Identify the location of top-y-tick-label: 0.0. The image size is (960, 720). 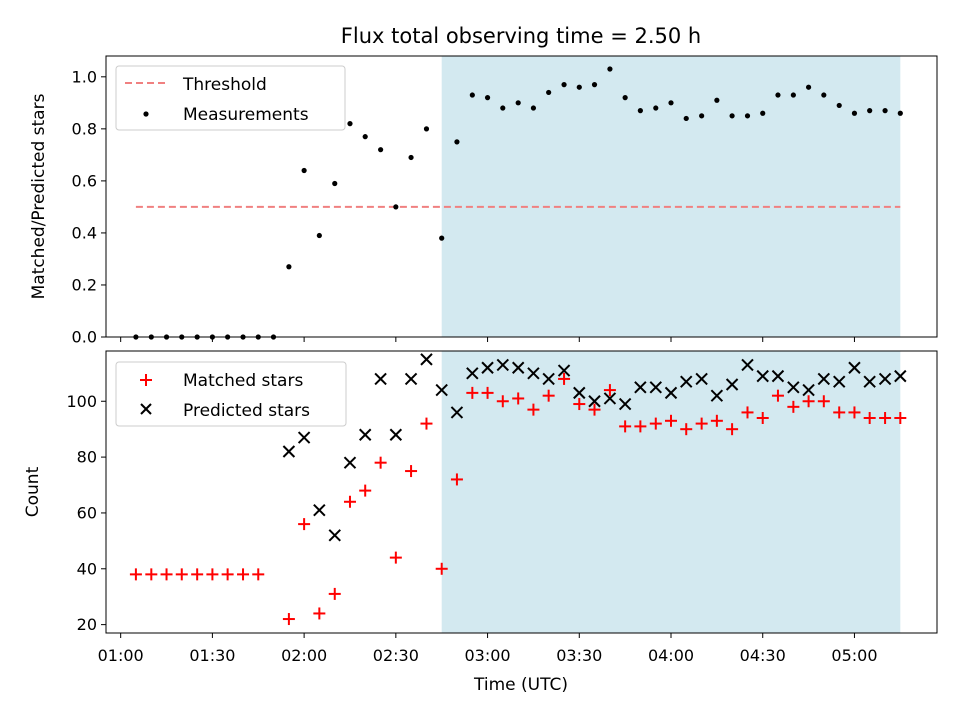
(84, 337).